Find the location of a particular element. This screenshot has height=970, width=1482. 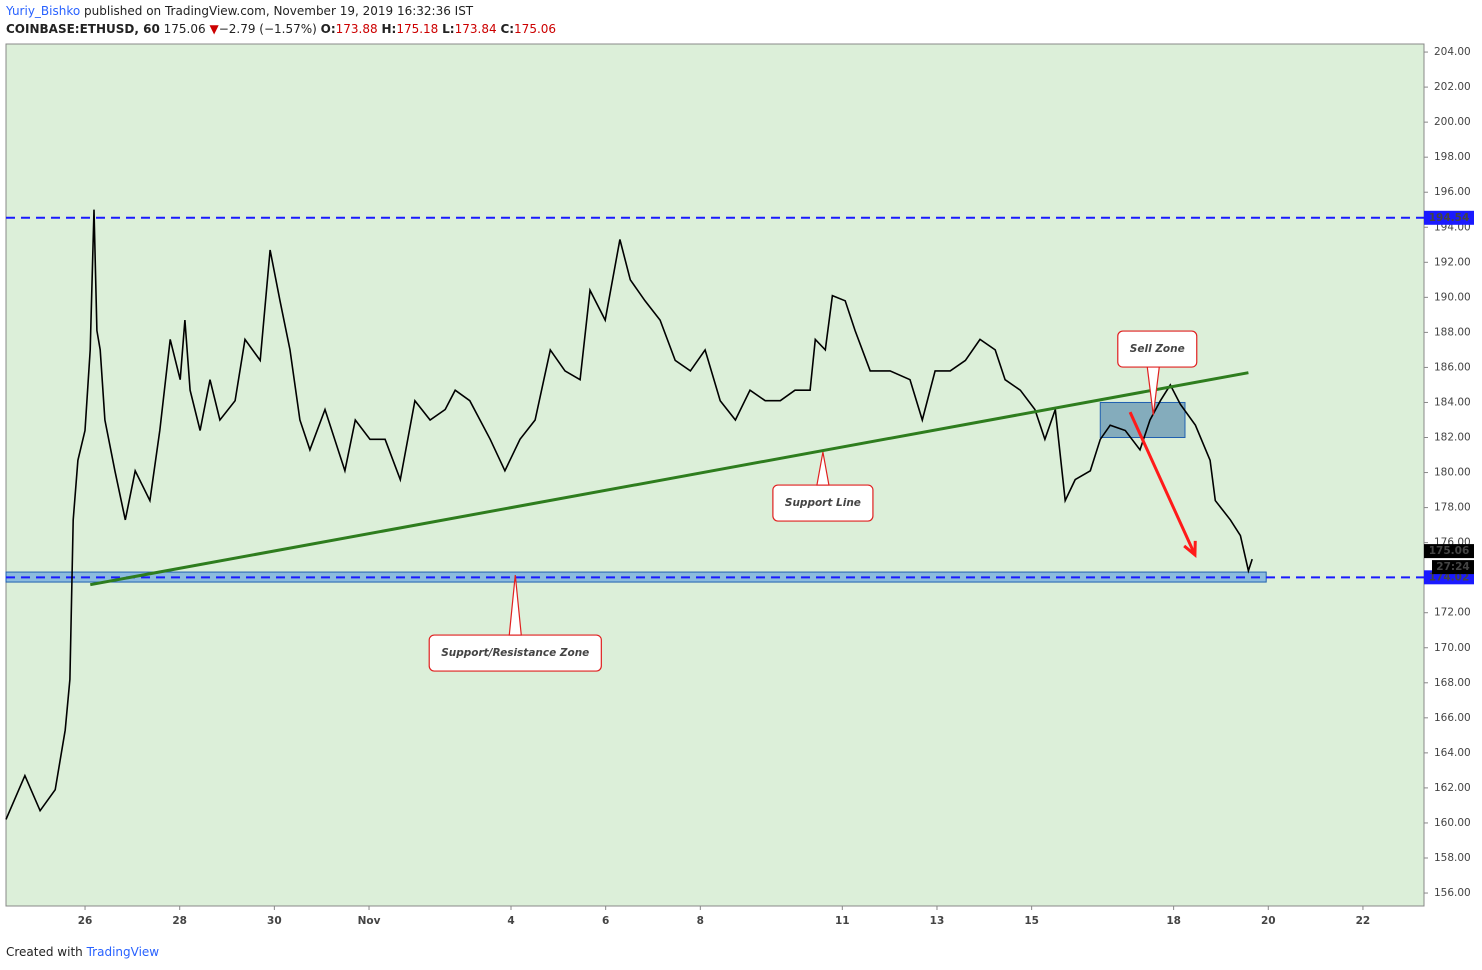

x-tick-label: 20 is located at coordinates (1268, 921).